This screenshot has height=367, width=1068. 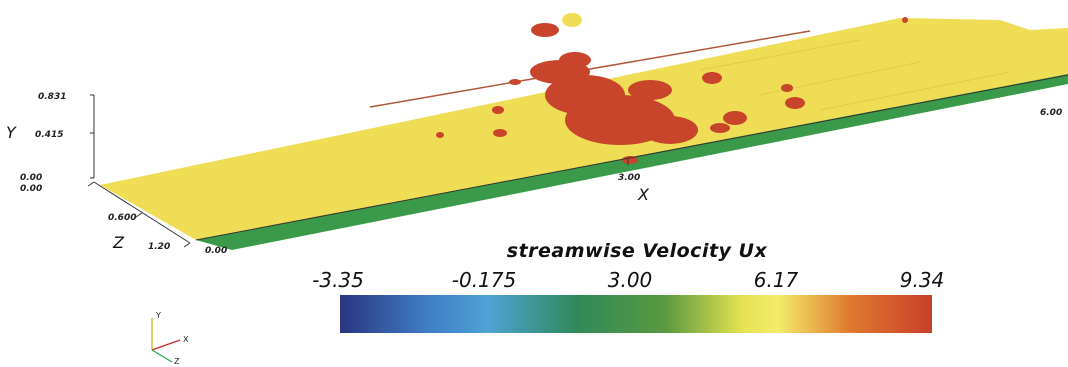 I want to click on y-axis, so click(x=92, y=136).